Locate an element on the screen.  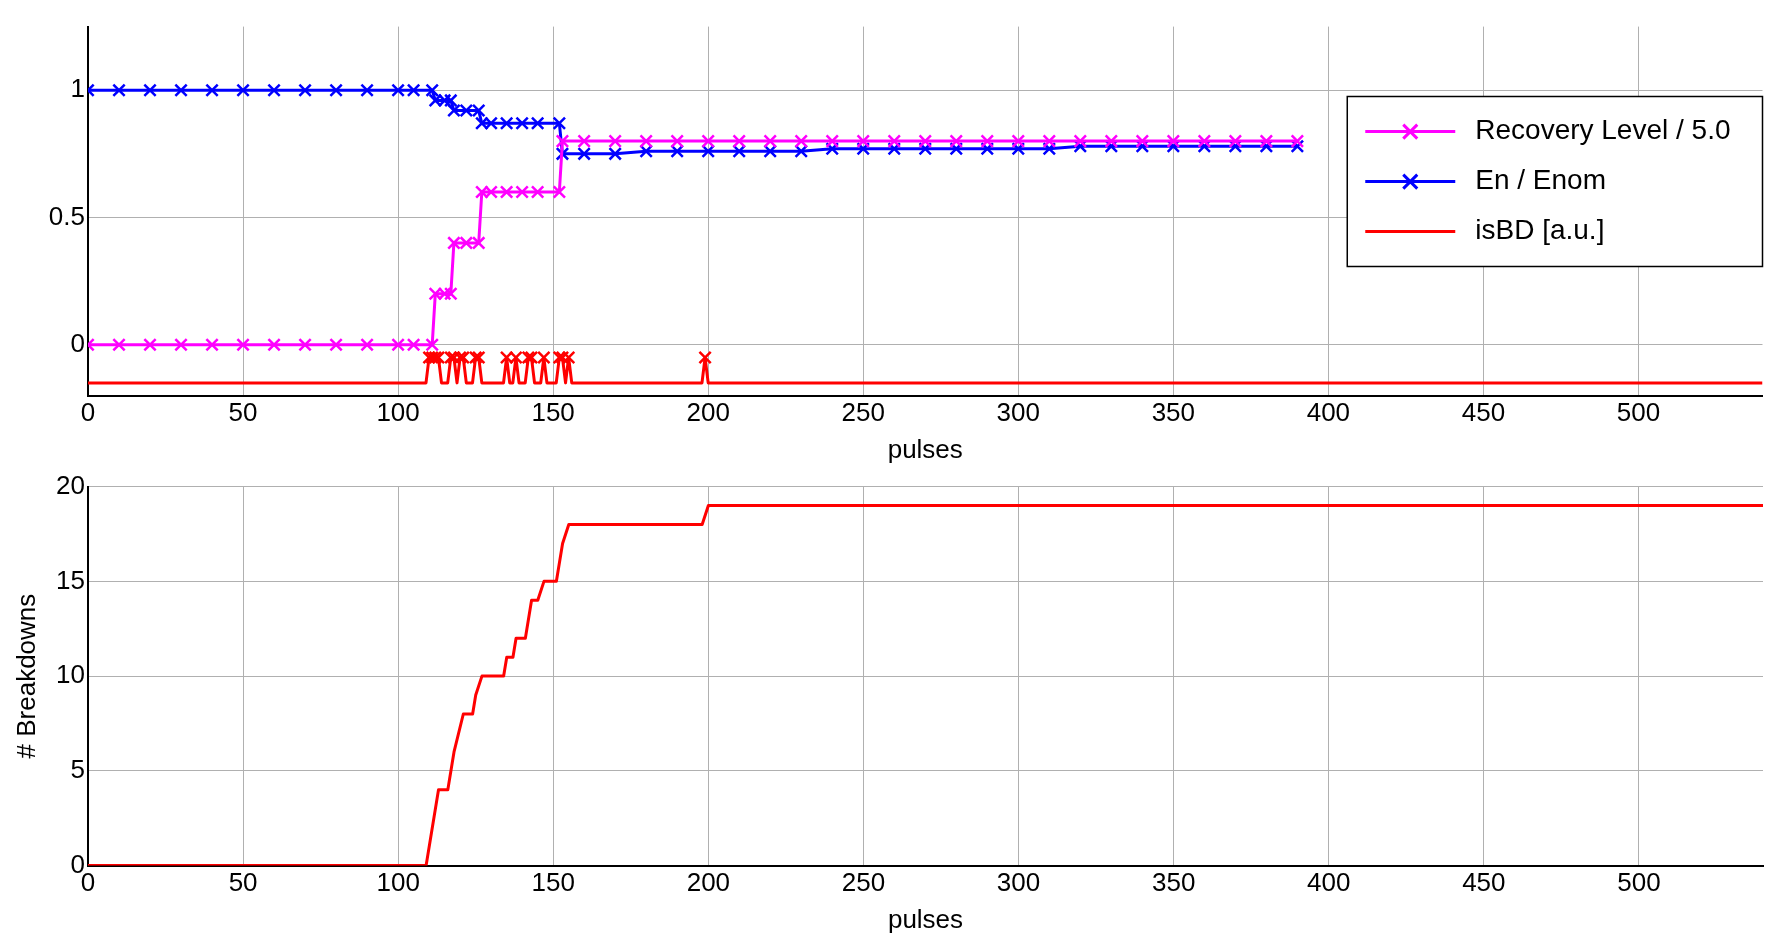
legend-label: En / Enom is located at coordinates (1540, 180).